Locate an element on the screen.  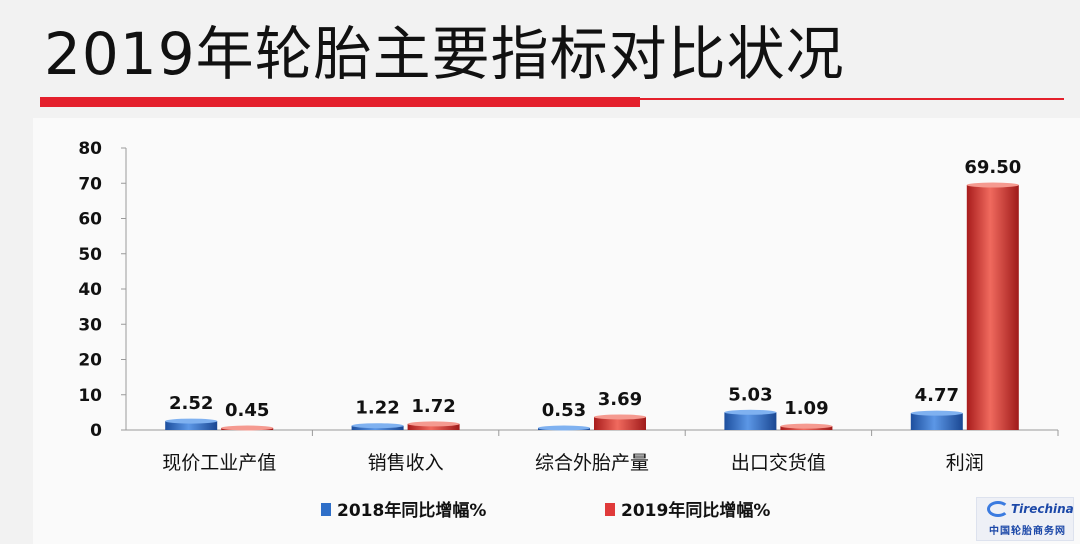
y-tick-label: 80 is located at coordinates (90, 149).